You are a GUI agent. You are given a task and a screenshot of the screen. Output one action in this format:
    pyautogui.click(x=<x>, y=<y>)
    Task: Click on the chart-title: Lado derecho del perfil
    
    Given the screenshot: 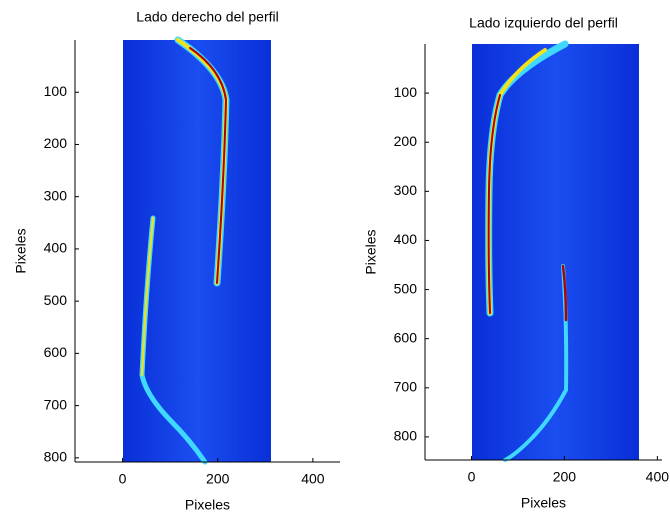 What is the action you would take?
    pyautogui.click(x=207, y=17)
    